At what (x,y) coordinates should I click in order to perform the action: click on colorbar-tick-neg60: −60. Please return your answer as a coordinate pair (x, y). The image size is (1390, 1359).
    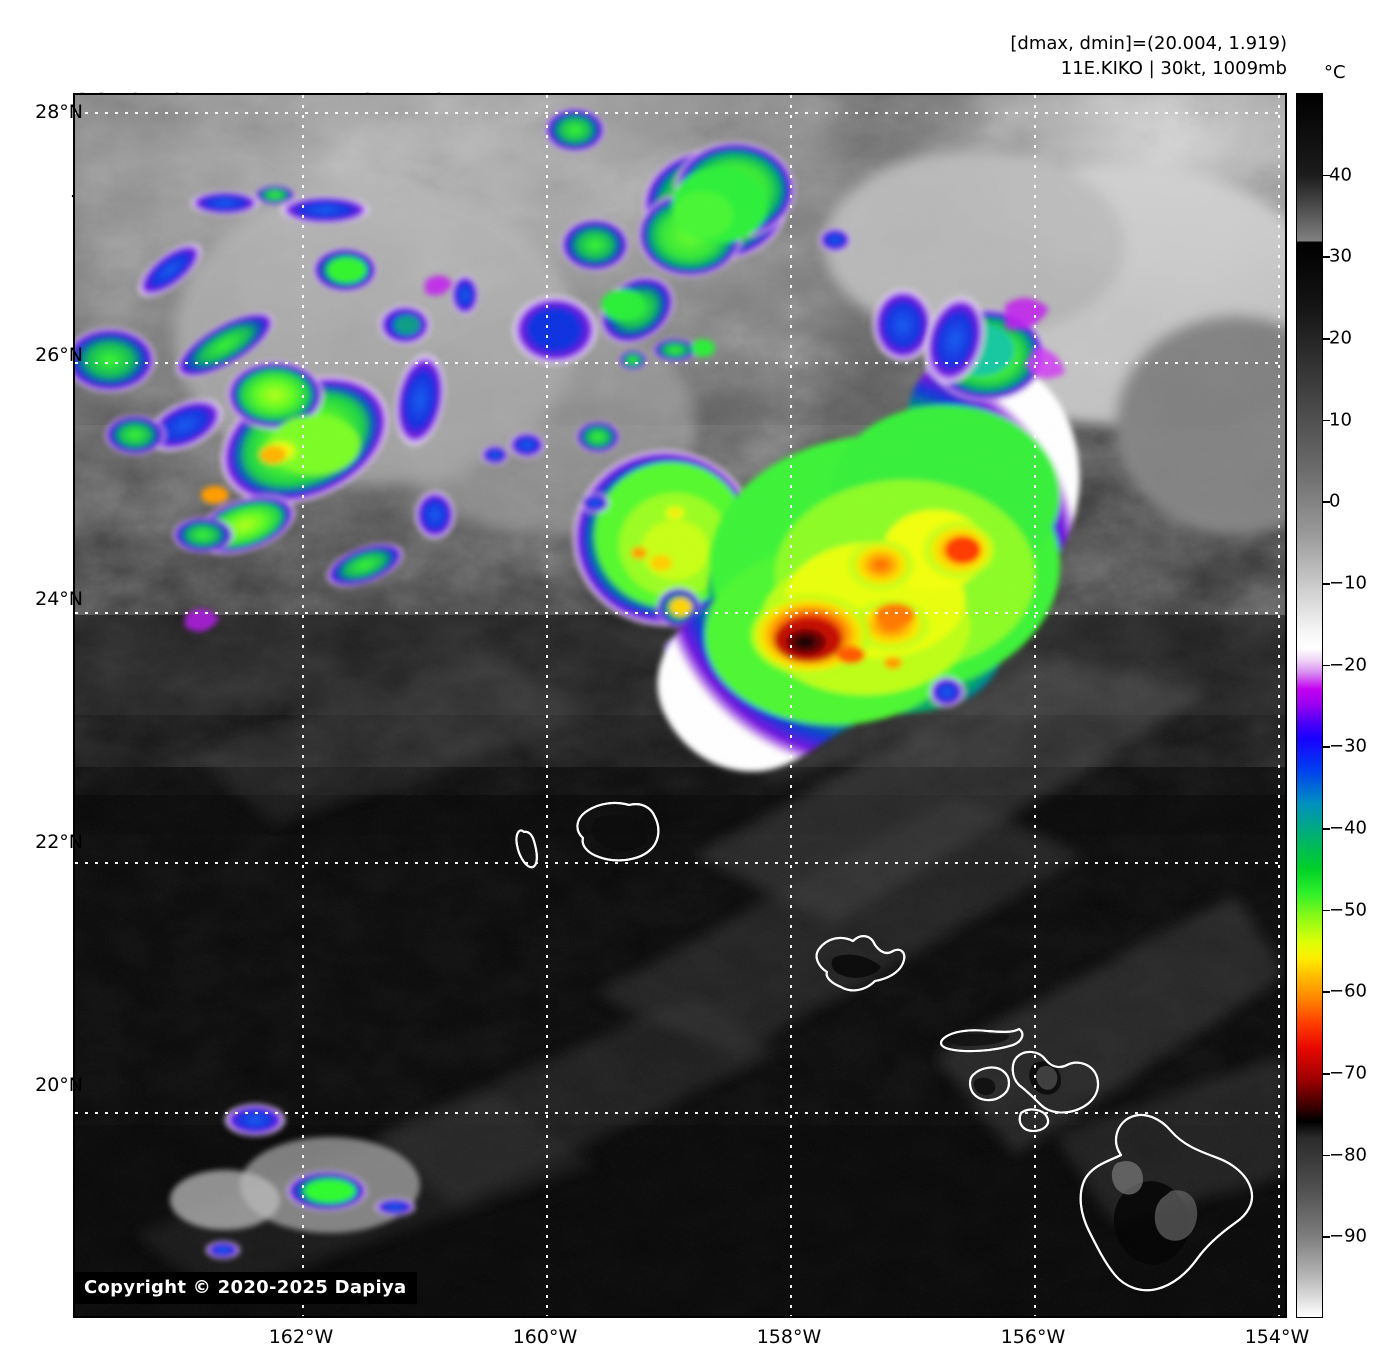
    Looking at the image, I should click on (1348, 991).